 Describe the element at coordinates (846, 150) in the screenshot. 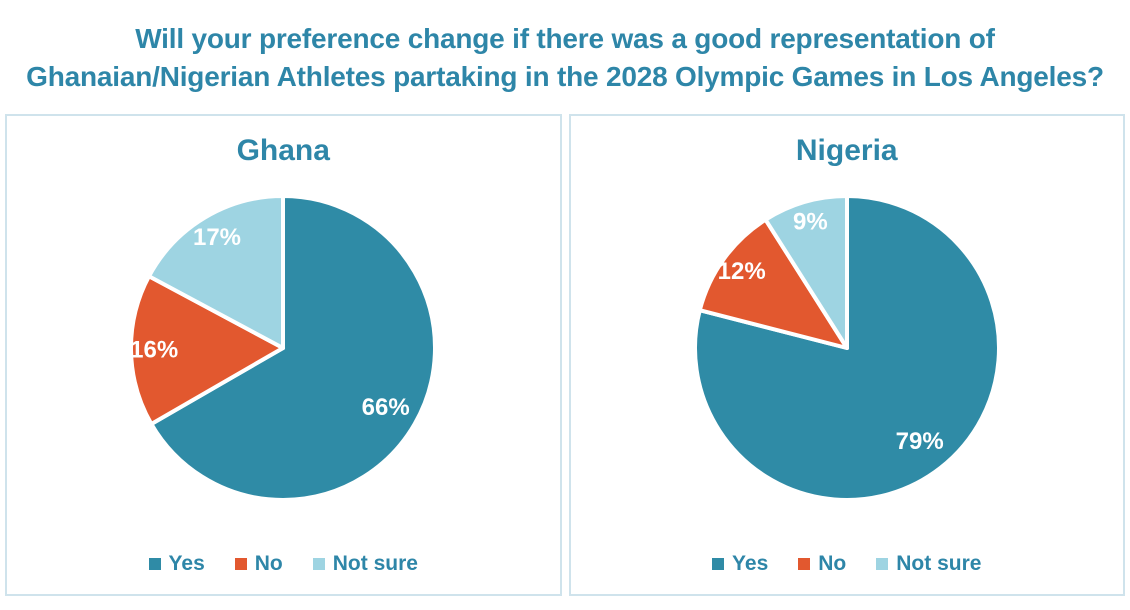

I see `nigeria-panel-title: Nigeria` at that location.